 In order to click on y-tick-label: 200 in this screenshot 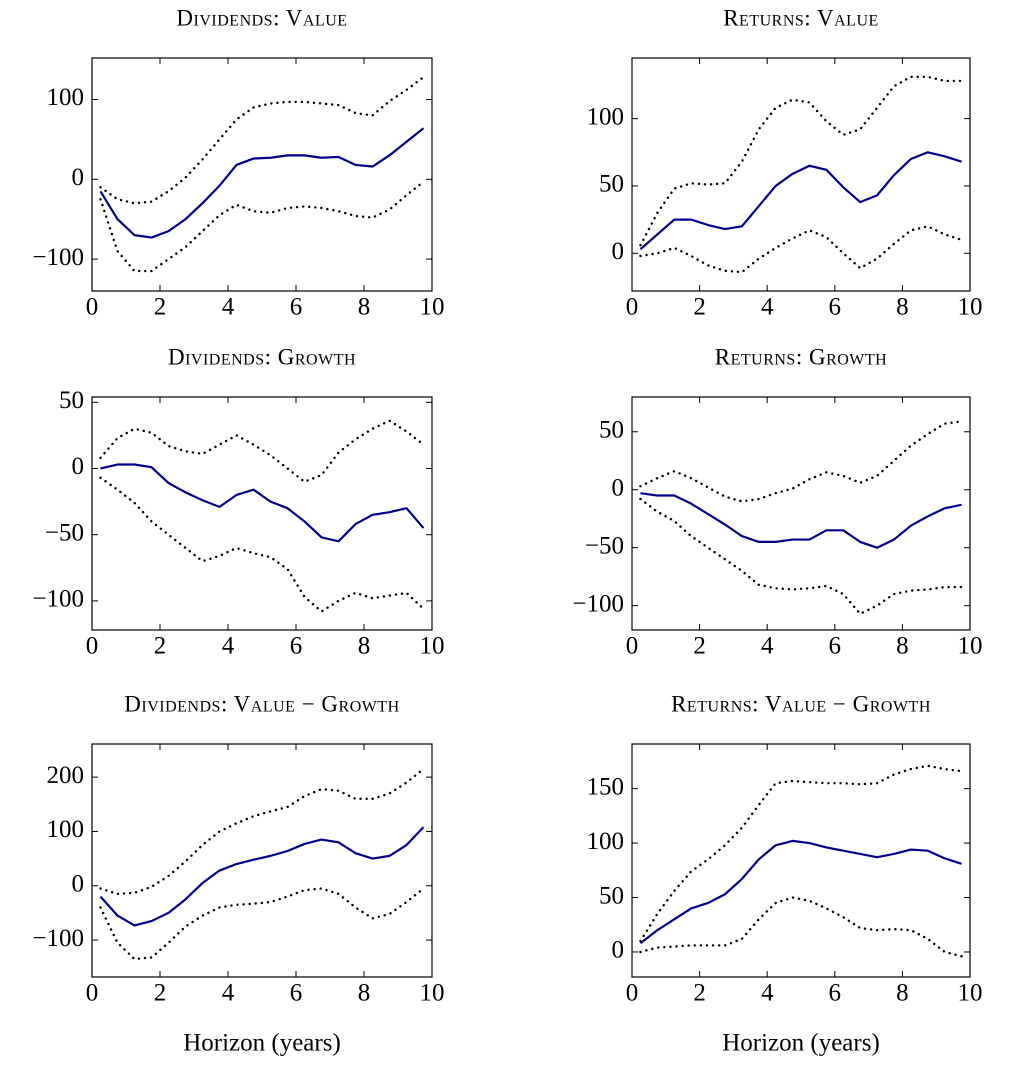, I will do `click(66, 775)`.